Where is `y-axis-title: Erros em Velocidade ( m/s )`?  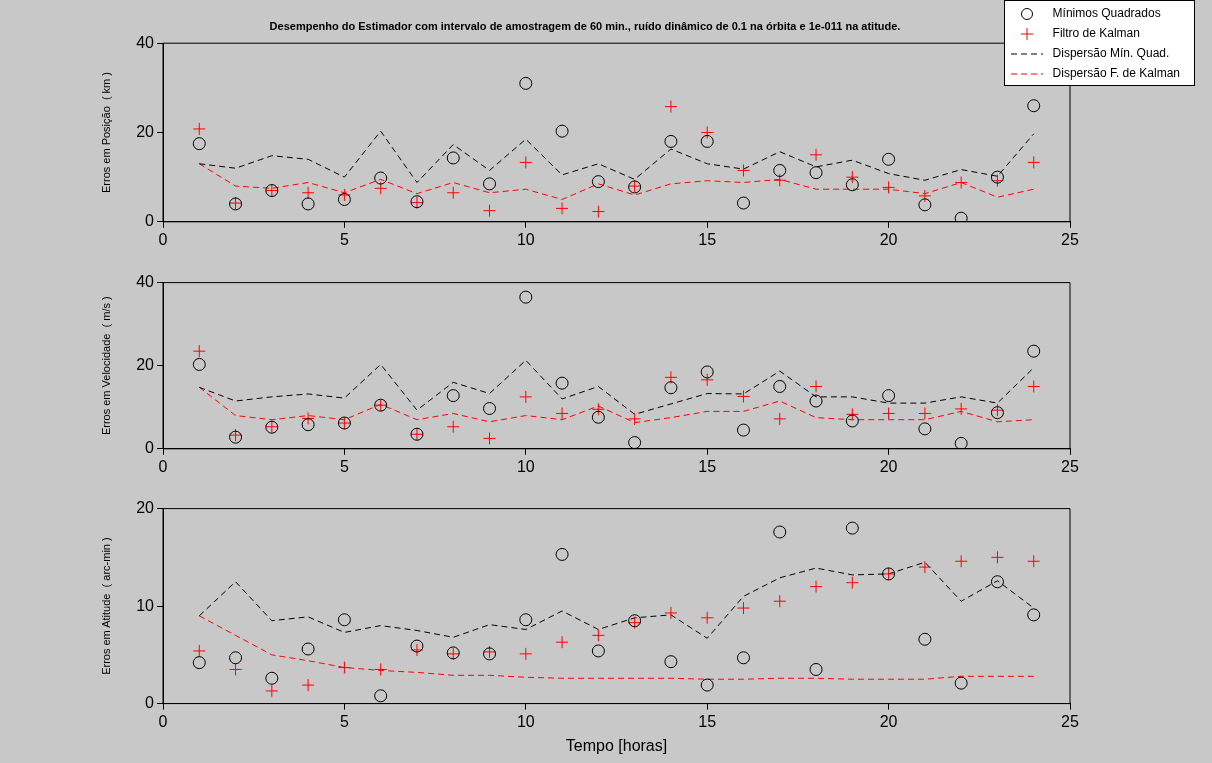
y-axis-title: Erros em Velocidade ( m/s ) is located at coordinates (105, 366).